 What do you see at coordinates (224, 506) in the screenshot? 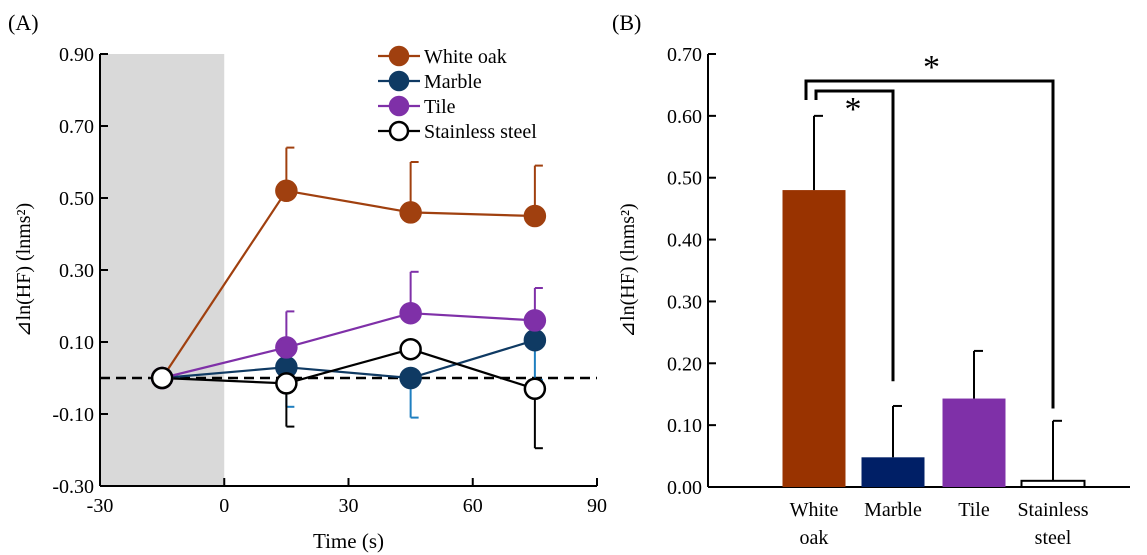
I see `x-tick-label: 0` at bounding box center [224, 506].